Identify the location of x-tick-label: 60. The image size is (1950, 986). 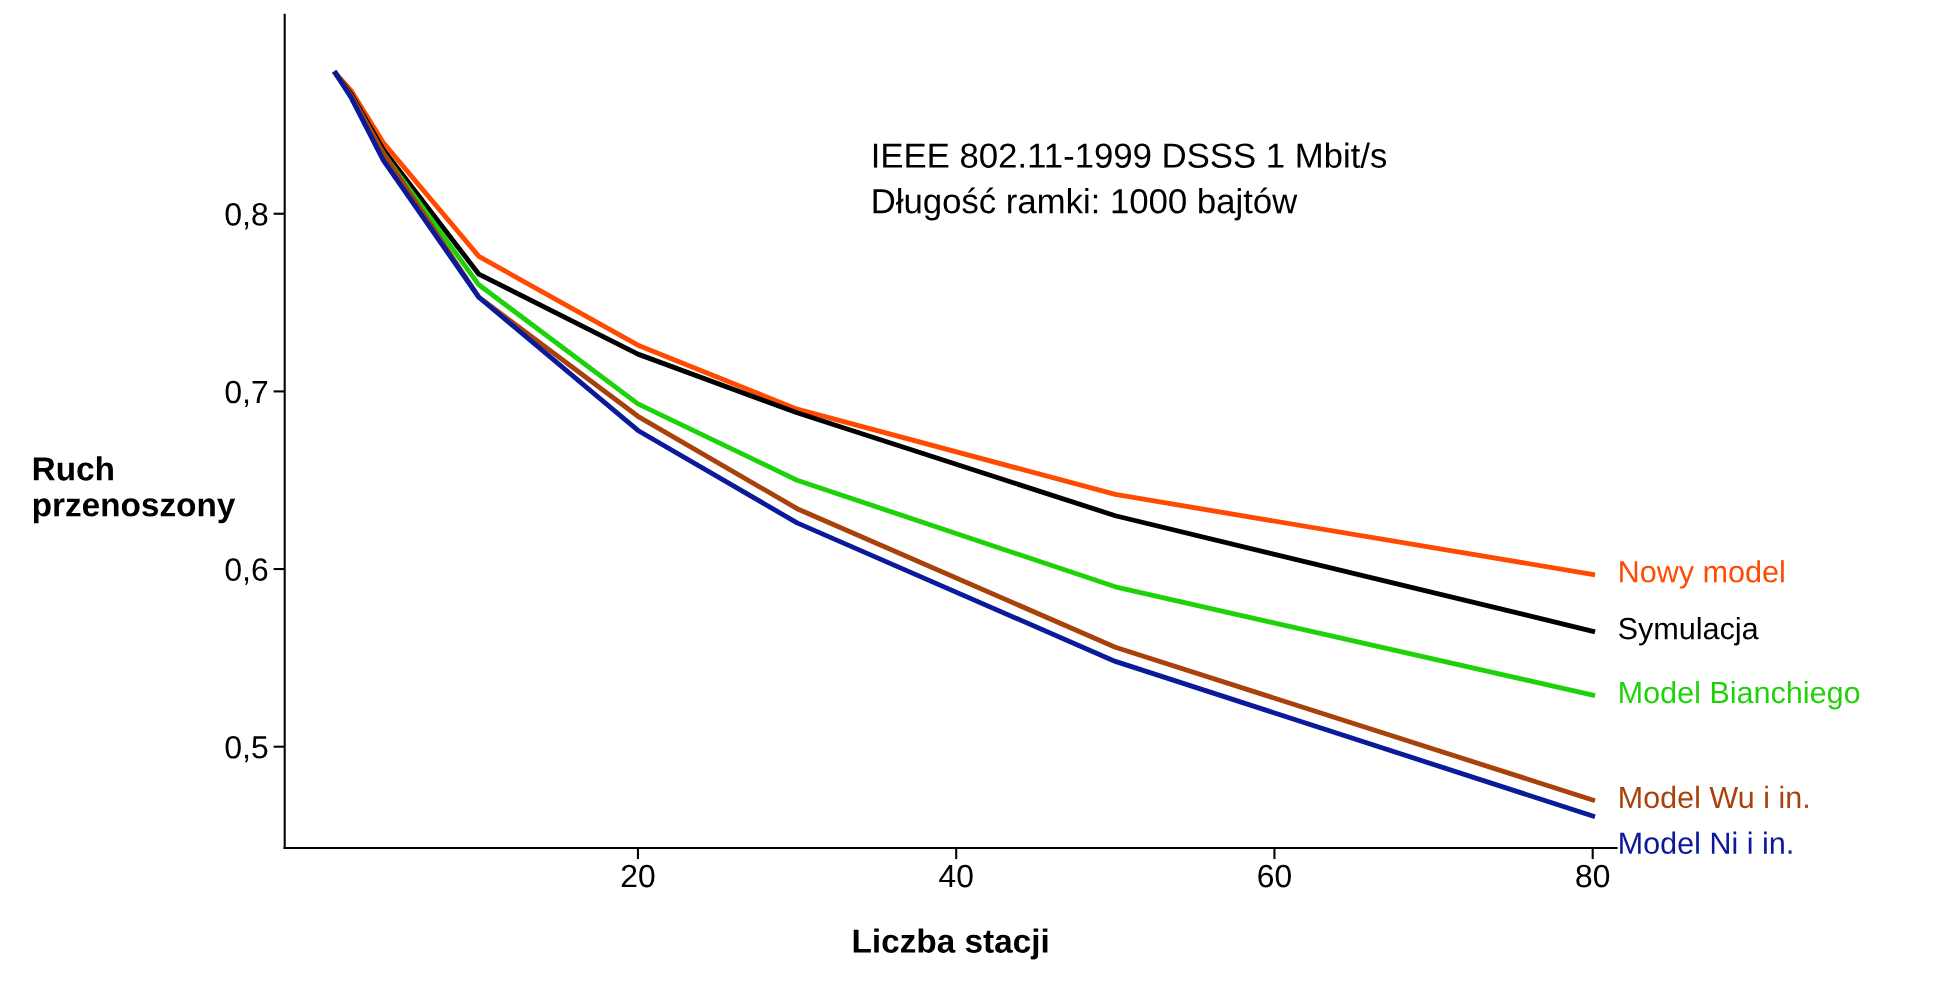
(1274, 876).